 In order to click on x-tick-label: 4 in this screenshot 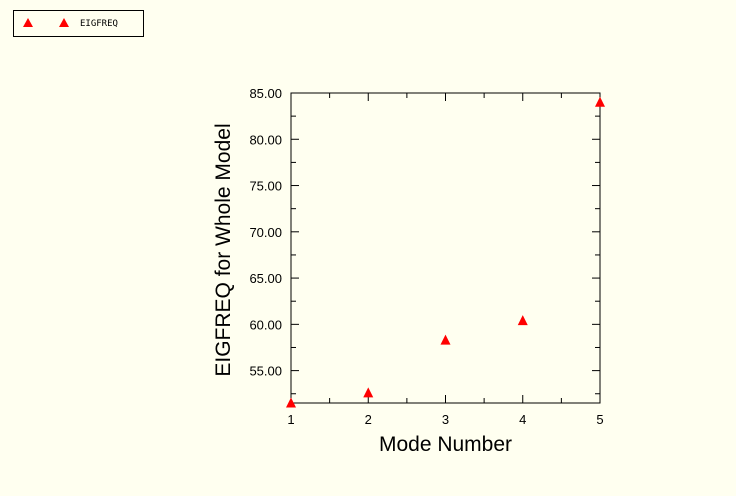, I will do `click(522, 419)`.